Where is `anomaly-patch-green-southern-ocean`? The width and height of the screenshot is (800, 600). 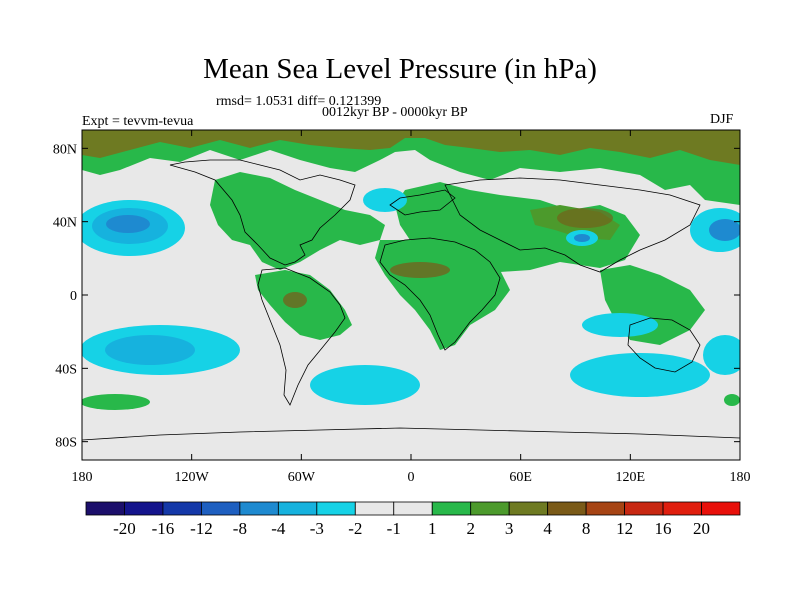
anomaly-patch-green-southern-ocean is located at coordinates (116, 402).